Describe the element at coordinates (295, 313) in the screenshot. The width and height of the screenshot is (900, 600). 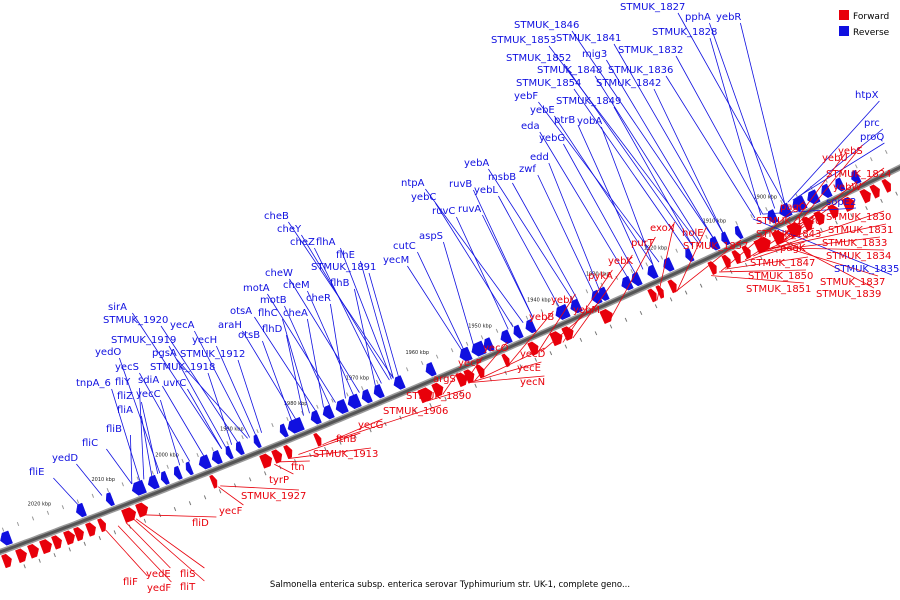
I see `gene-label-chea: cheA` at that location.